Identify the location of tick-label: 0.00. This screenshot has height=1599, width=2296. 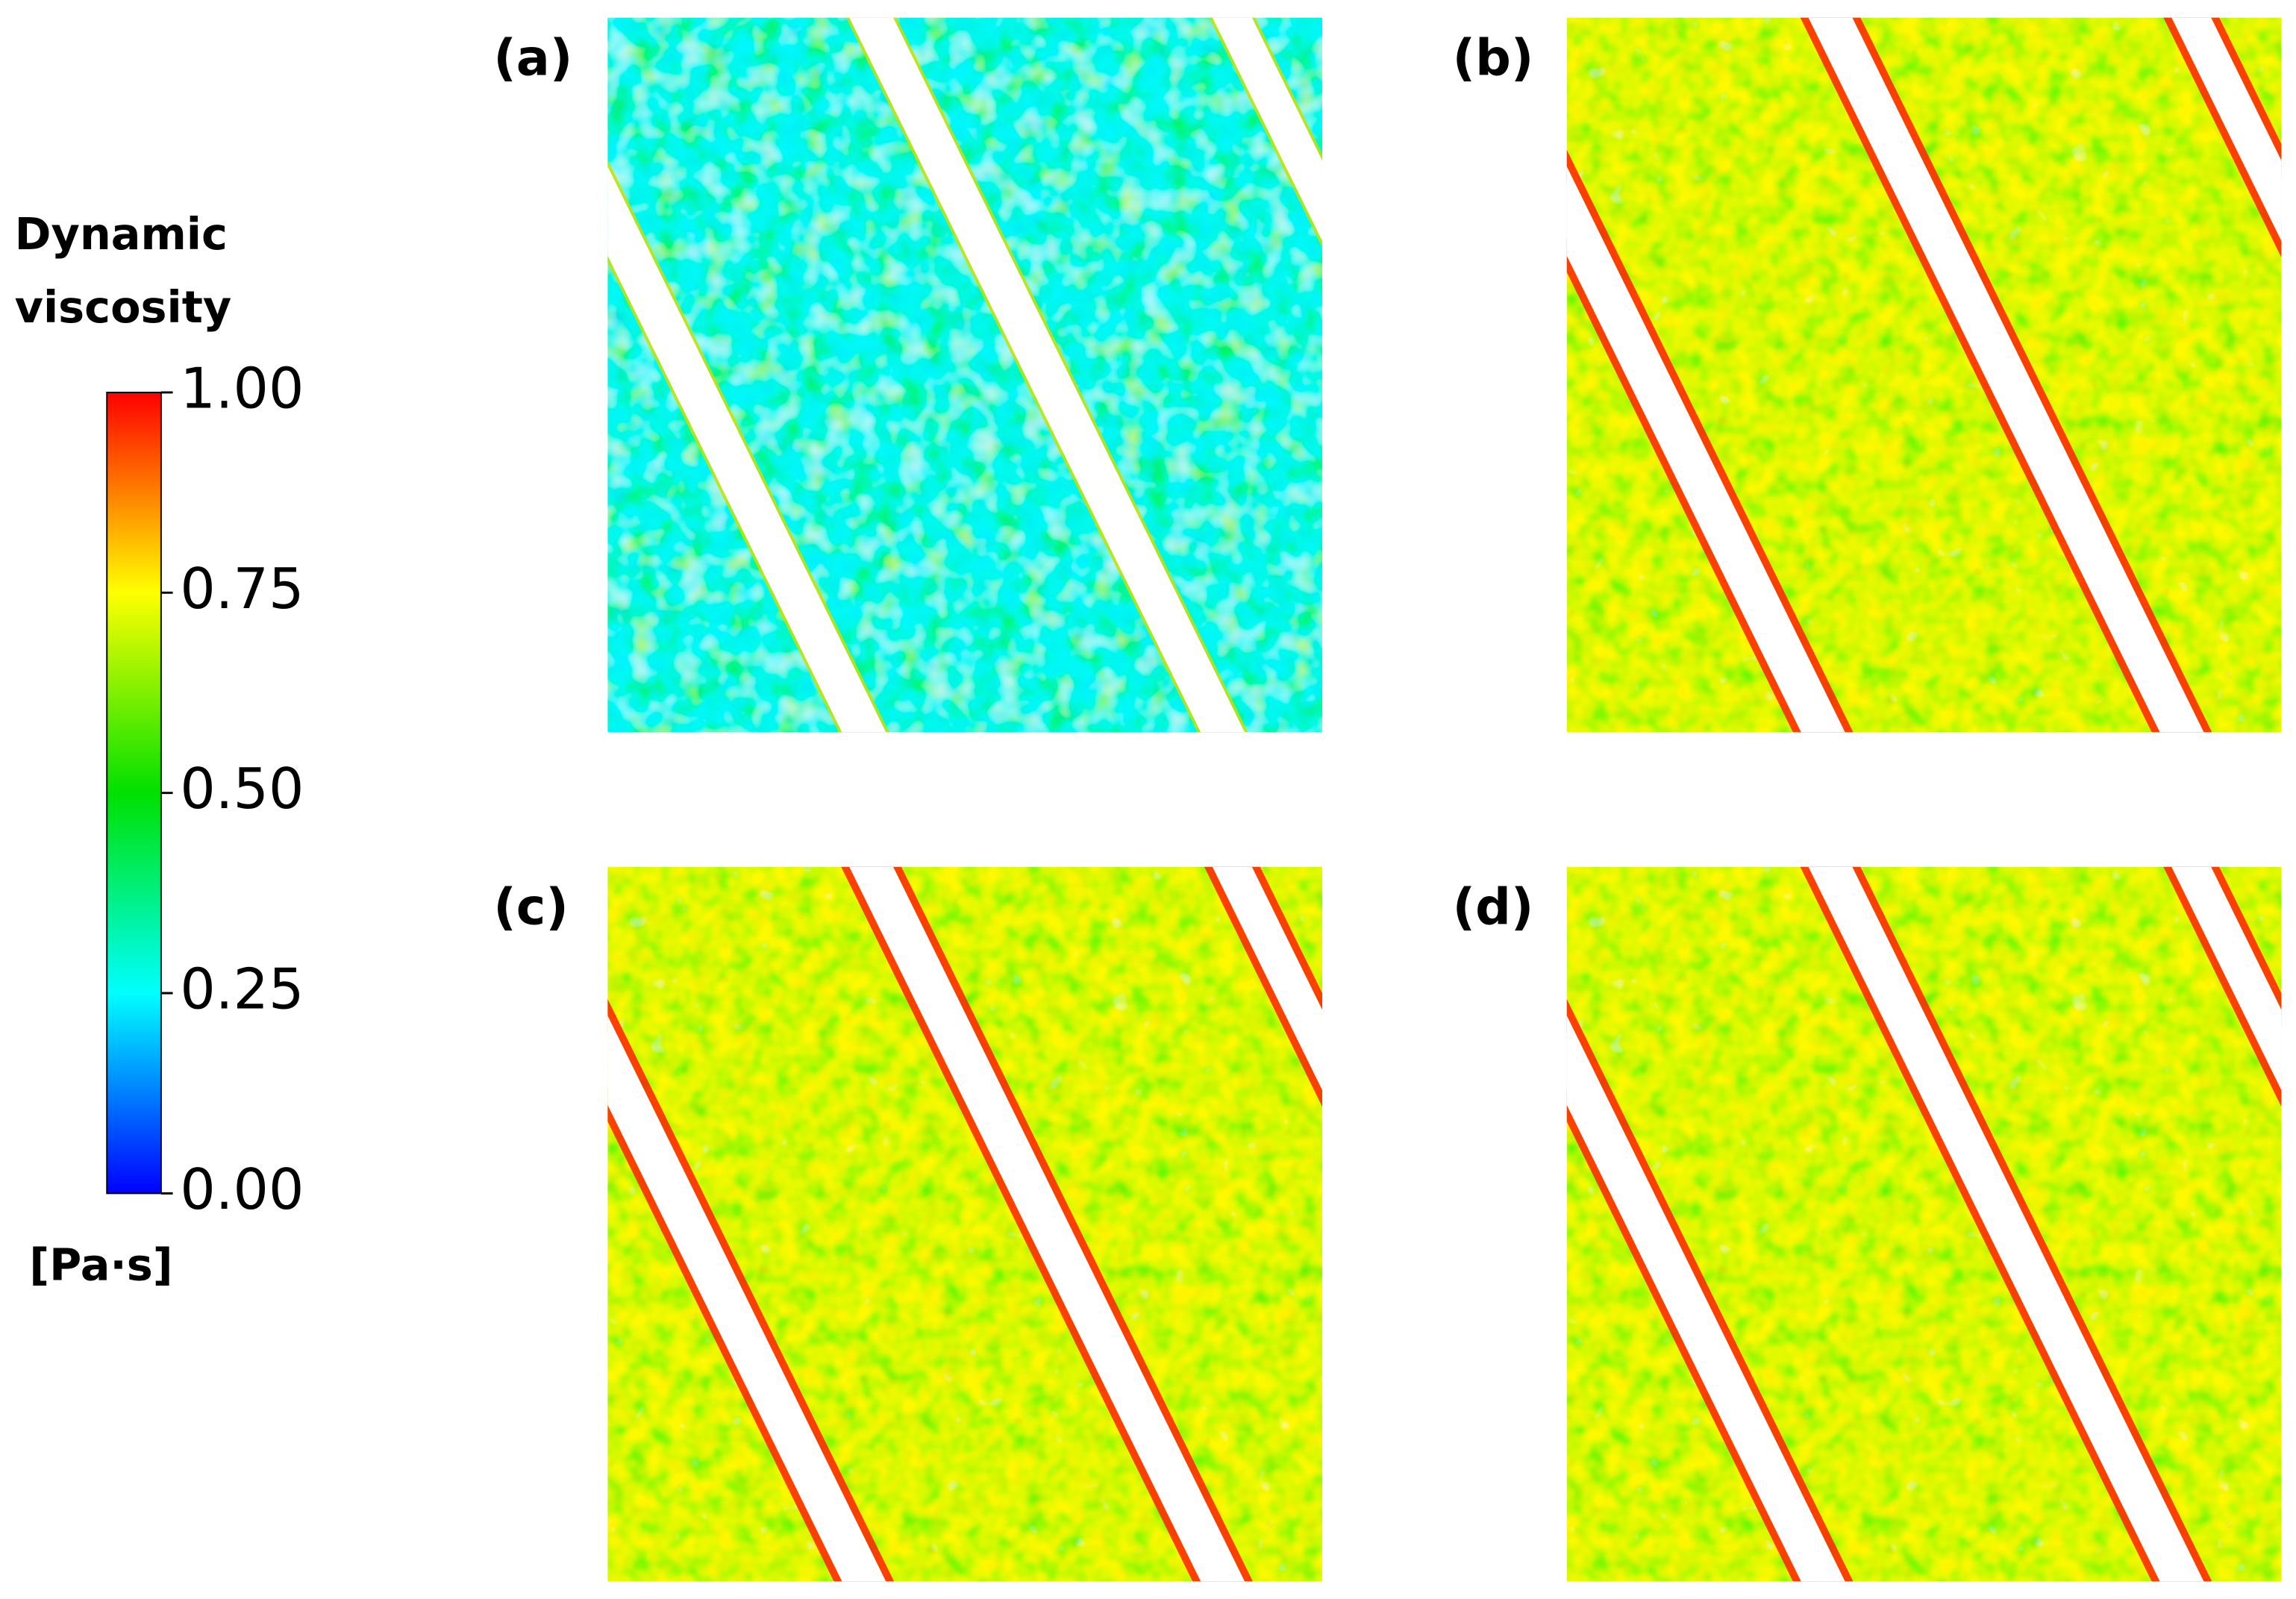
(242, 1189).